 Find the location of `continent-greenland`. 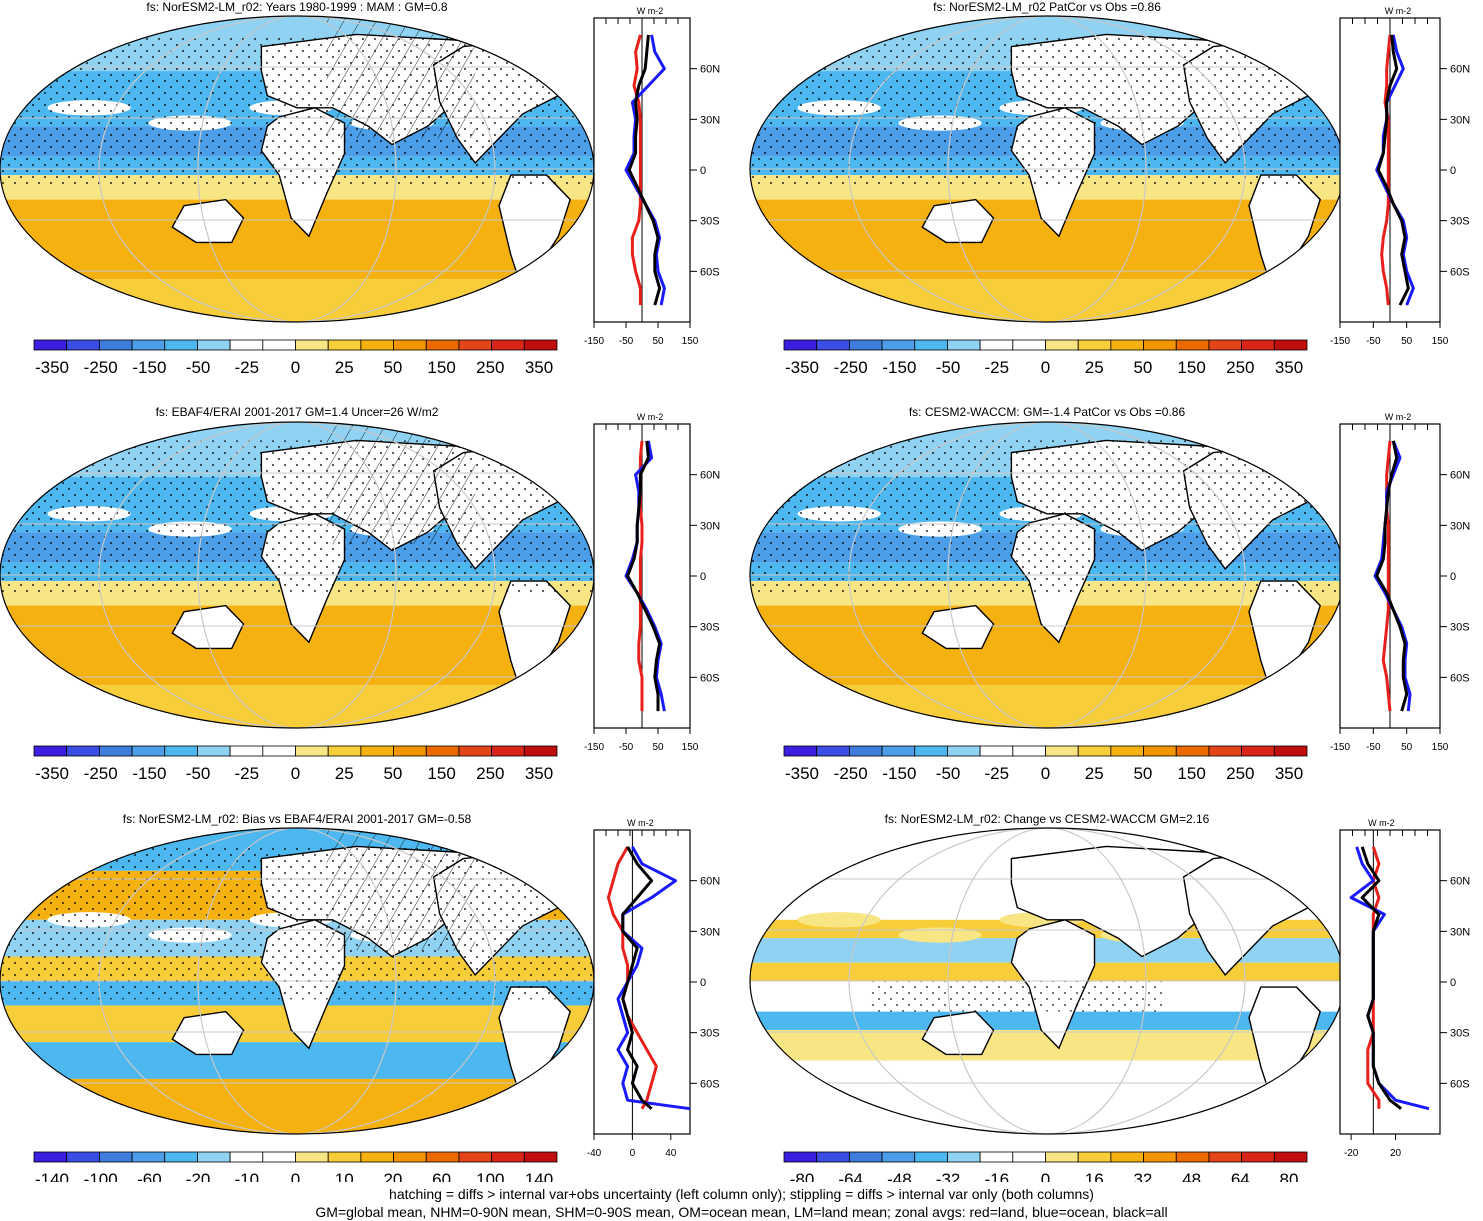

continent-greenland is located at coordinates (544, 855).